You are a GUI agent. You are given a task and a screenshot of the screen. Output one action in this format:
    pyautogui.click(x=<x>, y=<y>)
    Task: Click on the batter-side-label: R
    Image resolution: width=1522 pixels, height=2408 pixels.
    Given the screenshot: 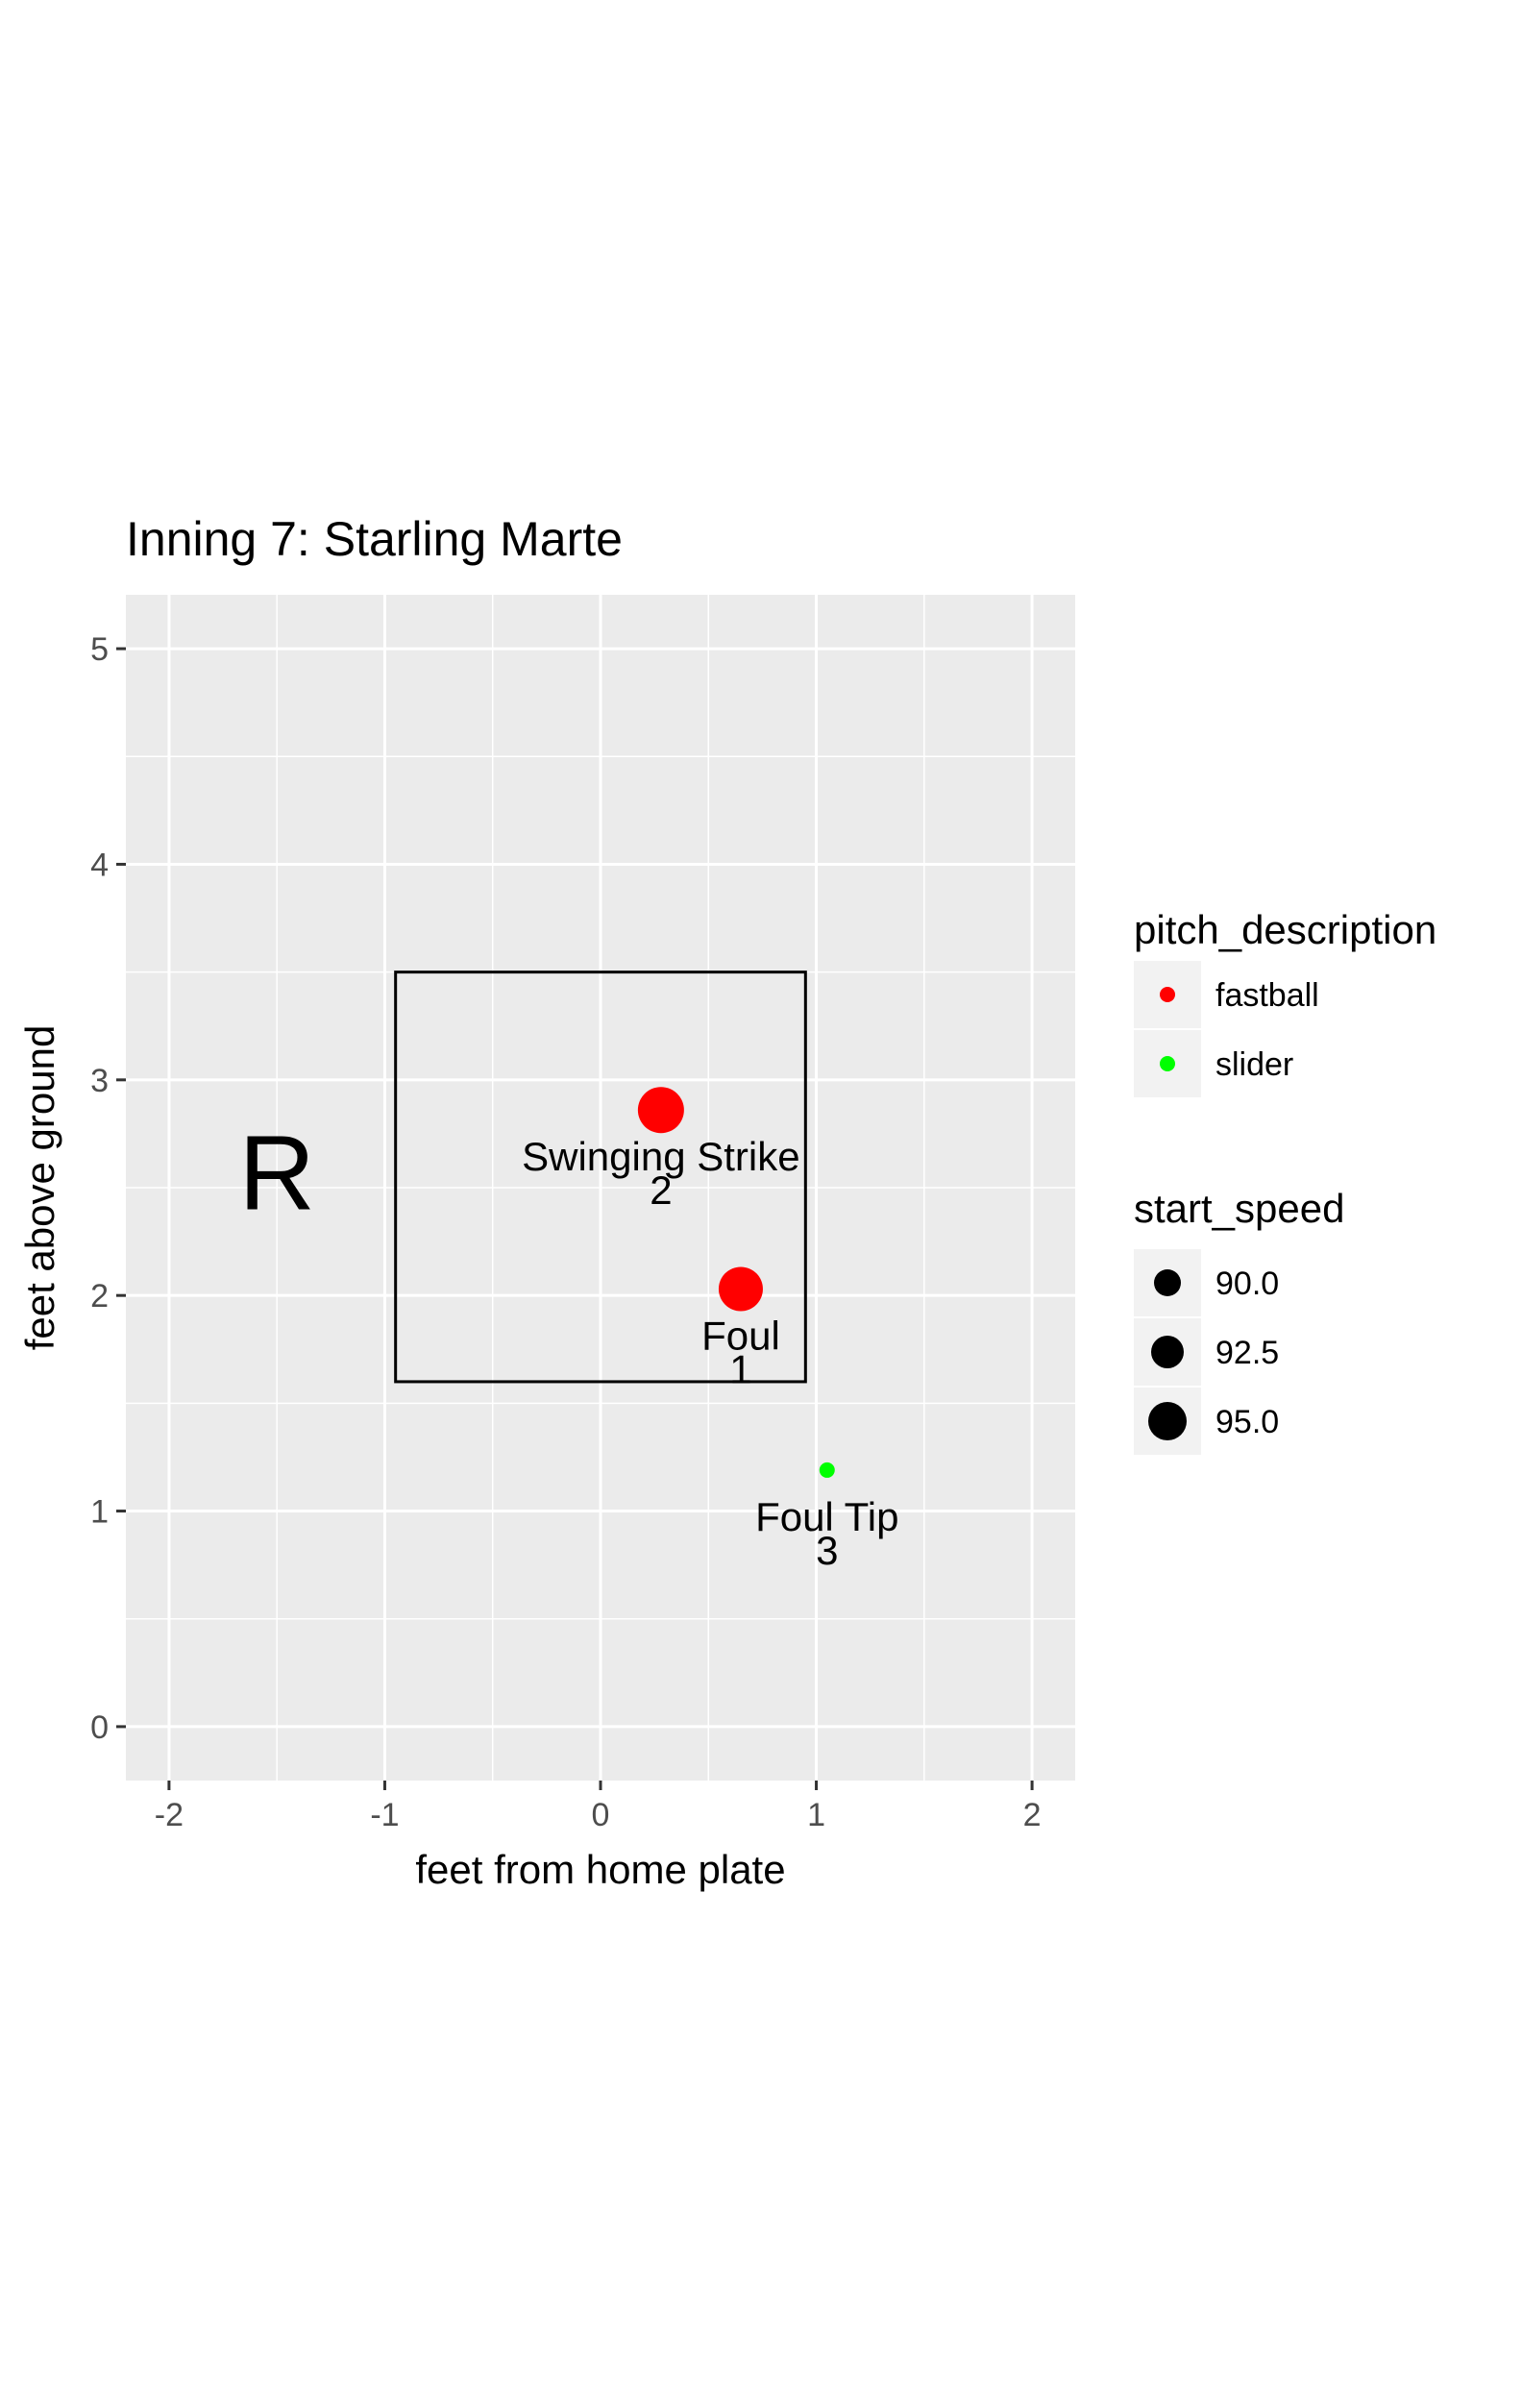 What is the action you would take?
    pyautogui.click(x=276, y=1173)
    